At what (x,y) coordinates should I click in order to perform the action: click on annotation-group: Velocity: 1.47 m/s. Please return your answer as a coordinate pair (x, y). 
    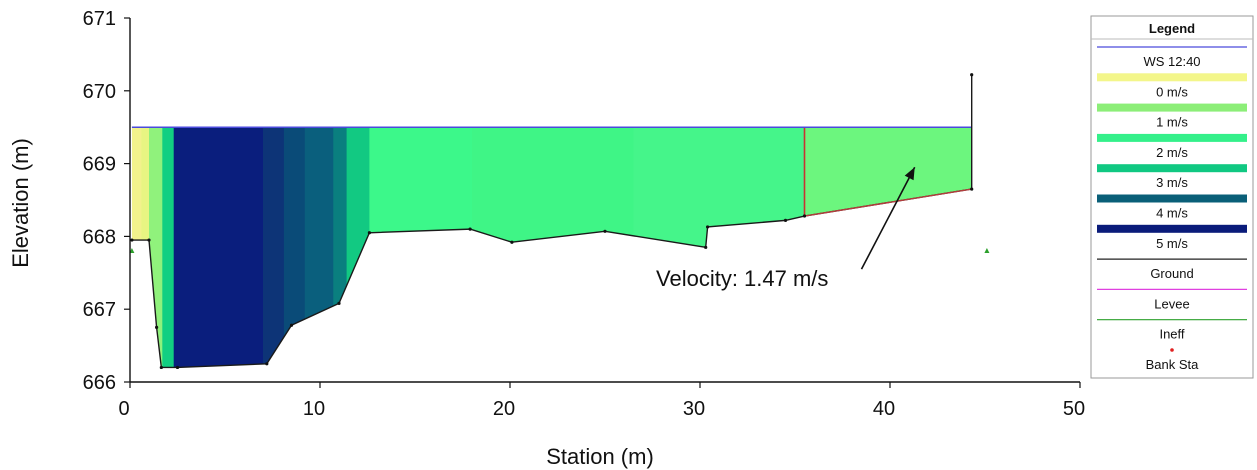
    Looking at the image, I should click on (786, 228).